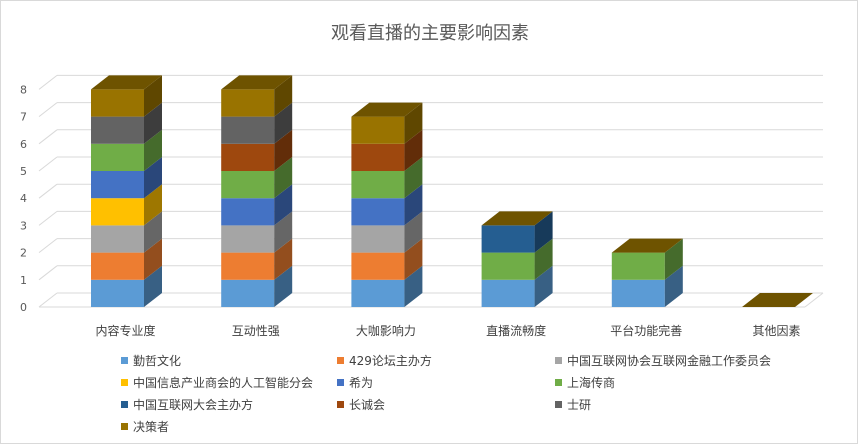  Describe the element at coordinates (367, 404) in the screenshot. I see `legend-label: 长诚会` at that location.